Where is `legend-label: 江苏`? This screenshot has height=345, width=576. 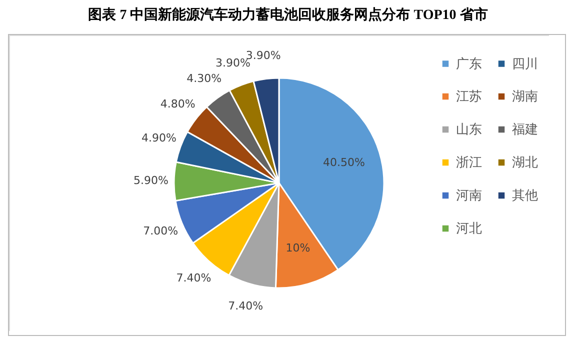 legend-label: 江苏 is located at coordinates (469, 97).